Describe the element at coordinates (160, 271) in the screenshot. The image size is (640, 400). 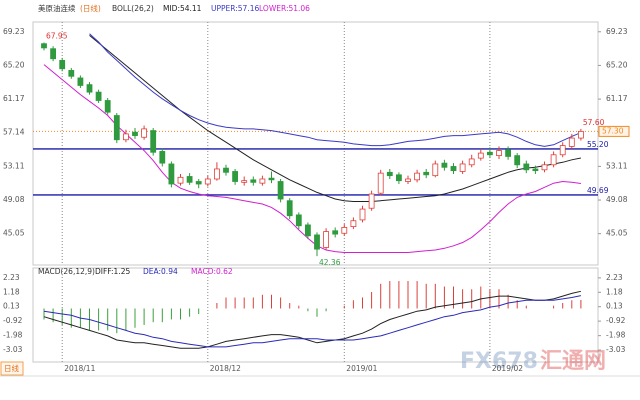
I see `legend-entry: DEA:0.94` at that location.